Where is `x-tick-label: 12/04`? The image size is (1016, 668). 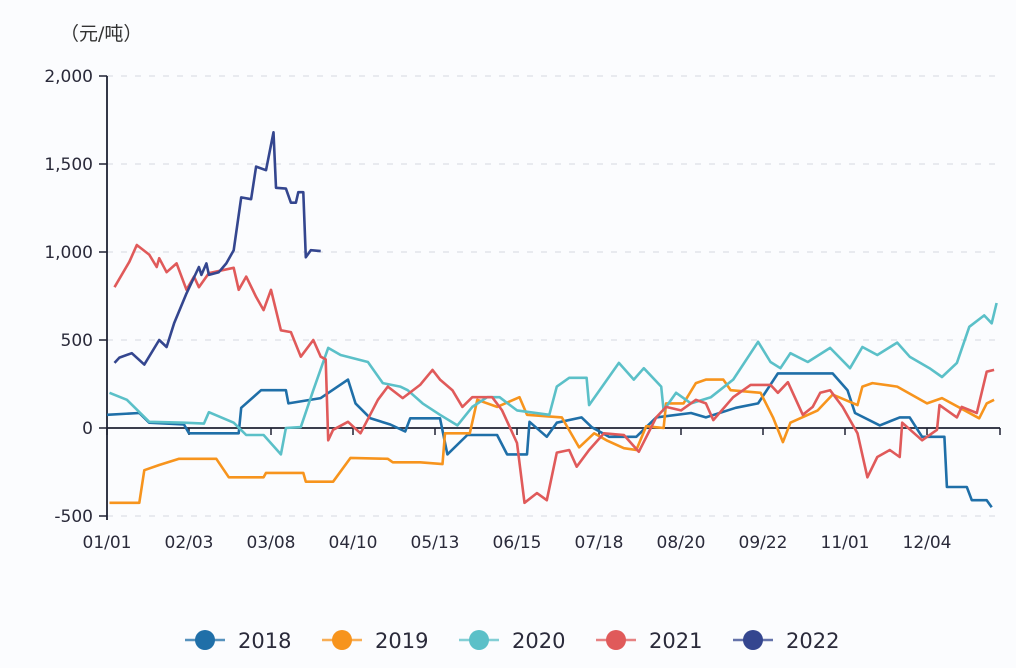 x-tick-label: 12/04 is located at coordinates (927, 543).